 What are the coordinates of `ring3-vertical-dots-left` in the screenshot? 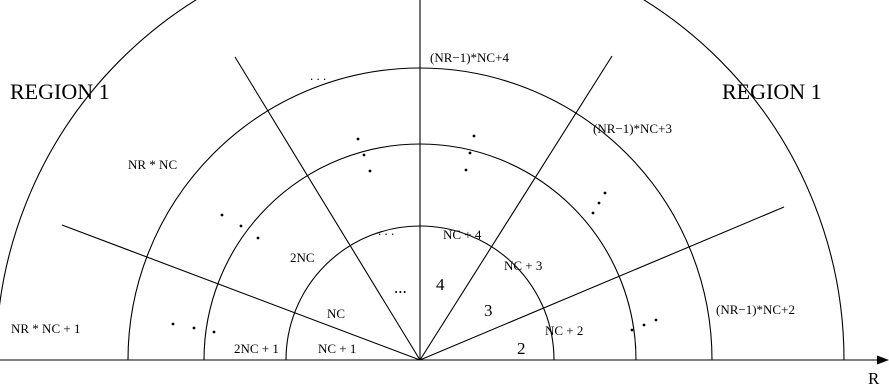 It's located at (364, 155).